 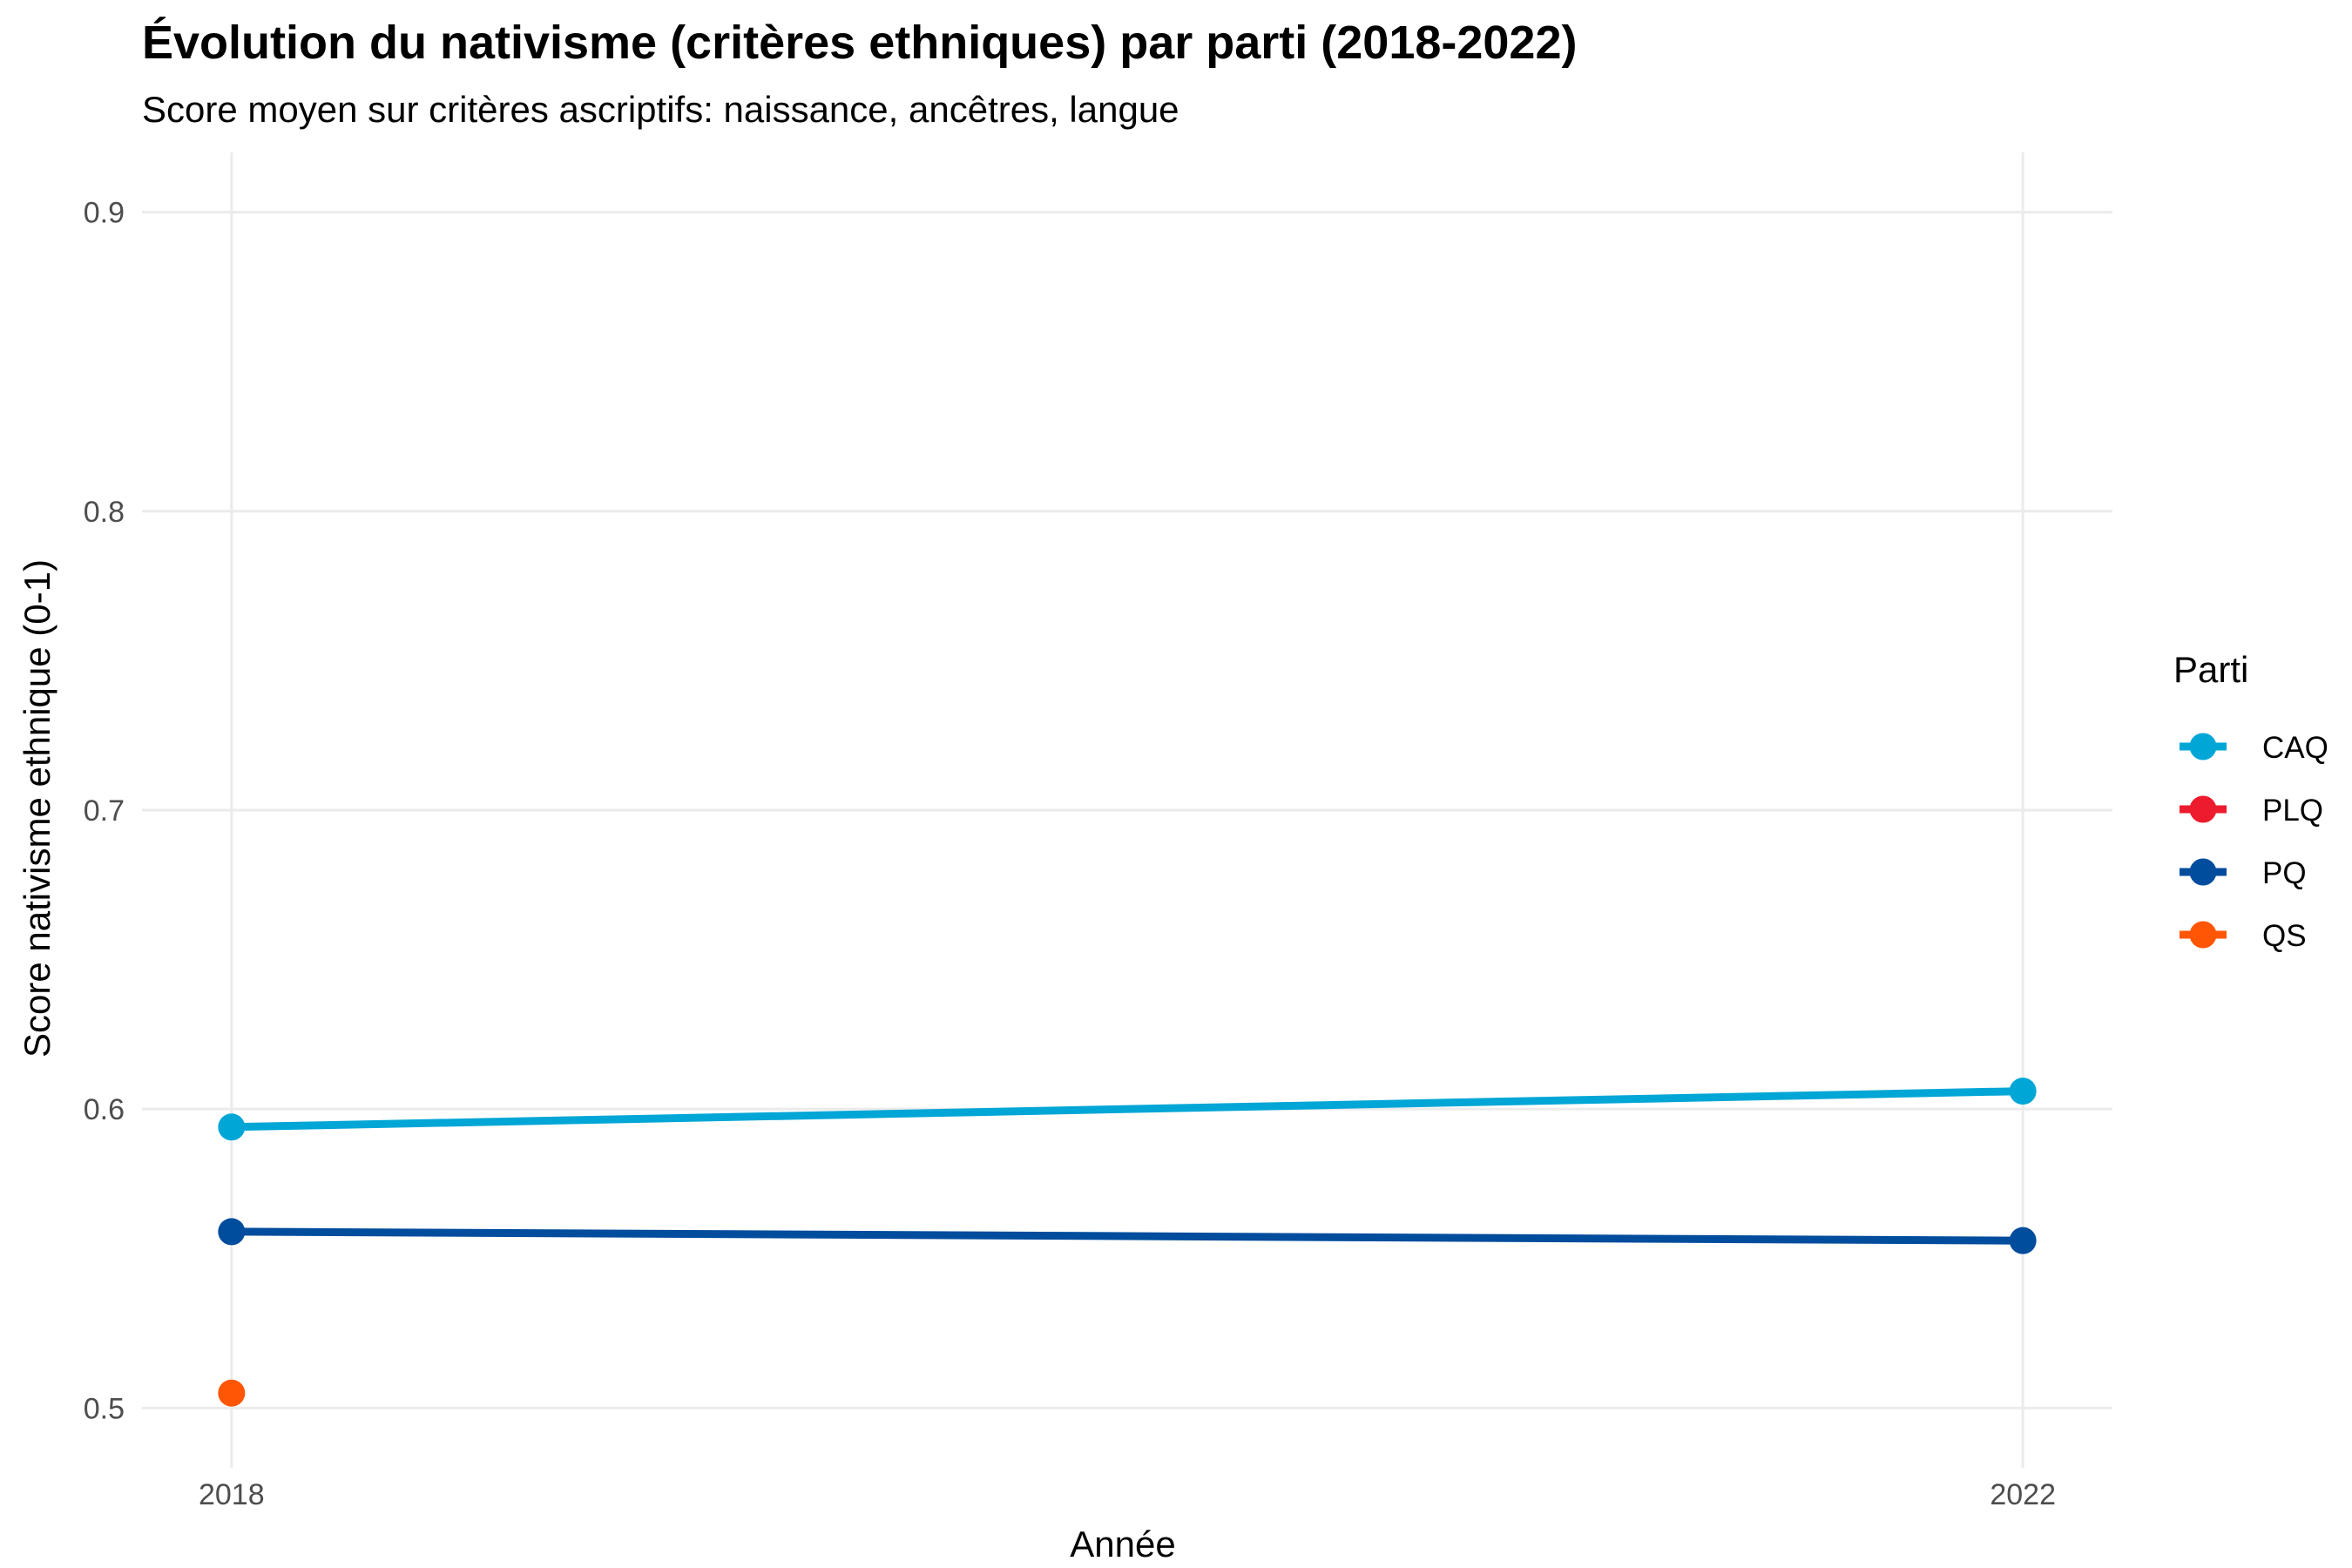 I want to click on data-point-qs, so click(x=232, y=1393).